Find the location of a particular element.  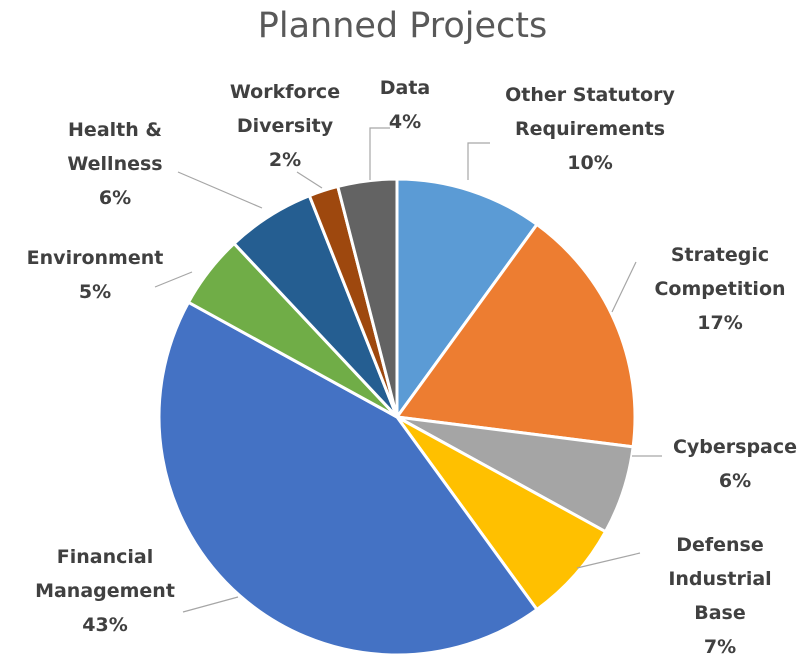

category-label: Cyberspace is located at coordinates (735, 447).